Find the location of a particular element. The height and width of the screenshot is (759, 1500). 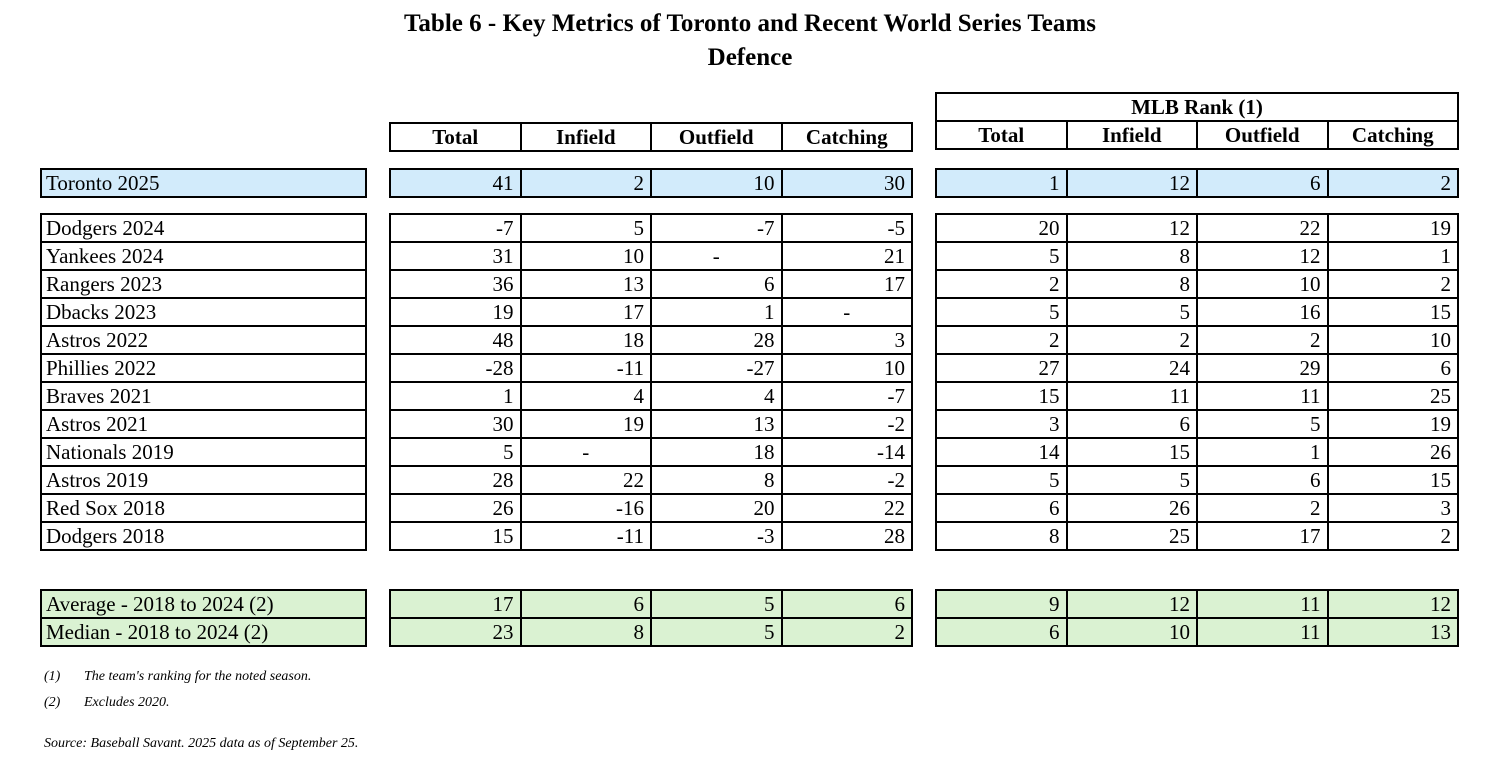

rank-group-header: MLB Rank (1) is located at coordinates (1197, 107).